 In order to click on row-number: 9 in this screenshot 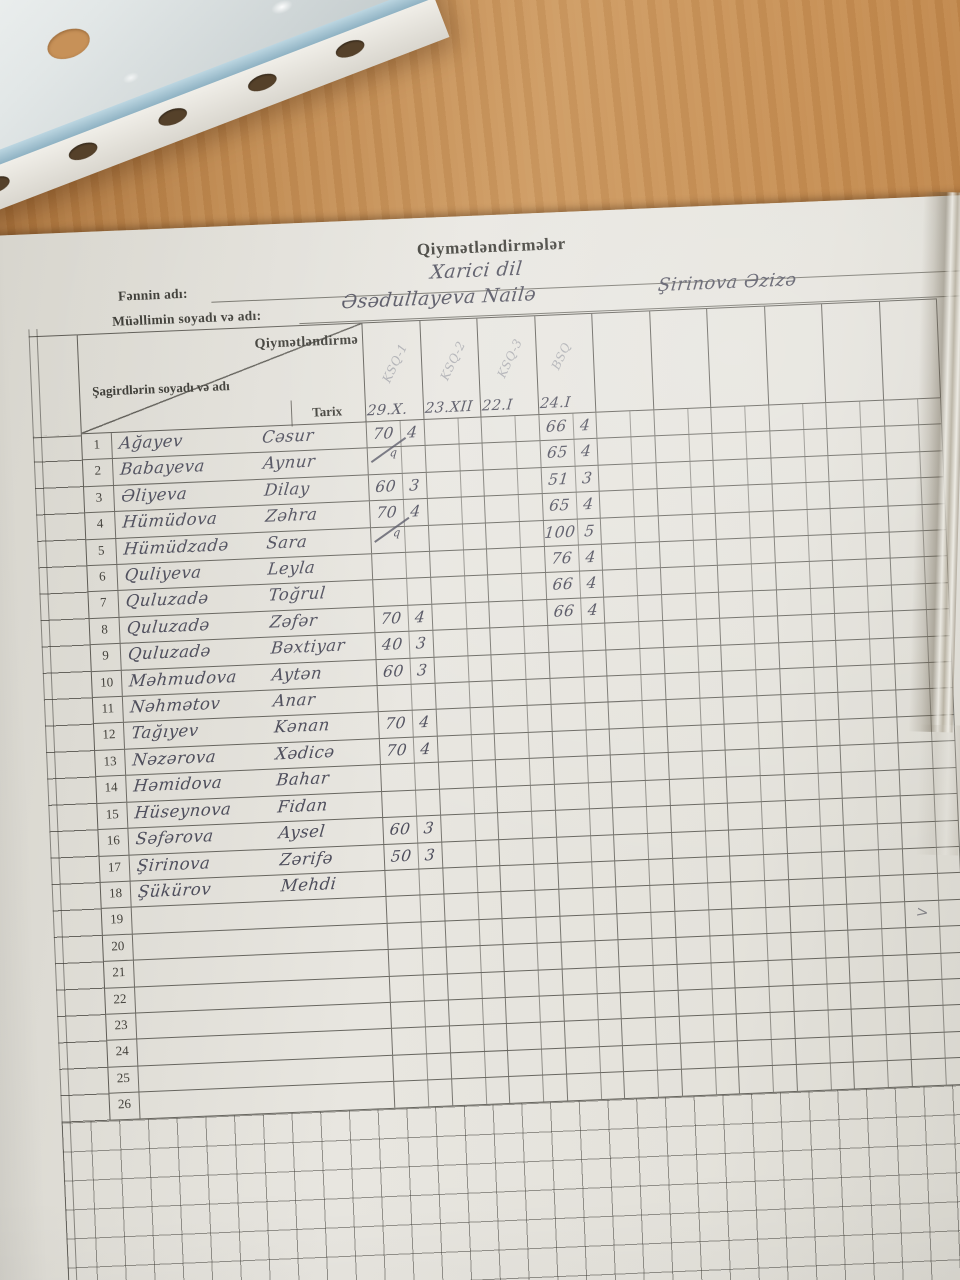, I will do `click(106, 657)`.